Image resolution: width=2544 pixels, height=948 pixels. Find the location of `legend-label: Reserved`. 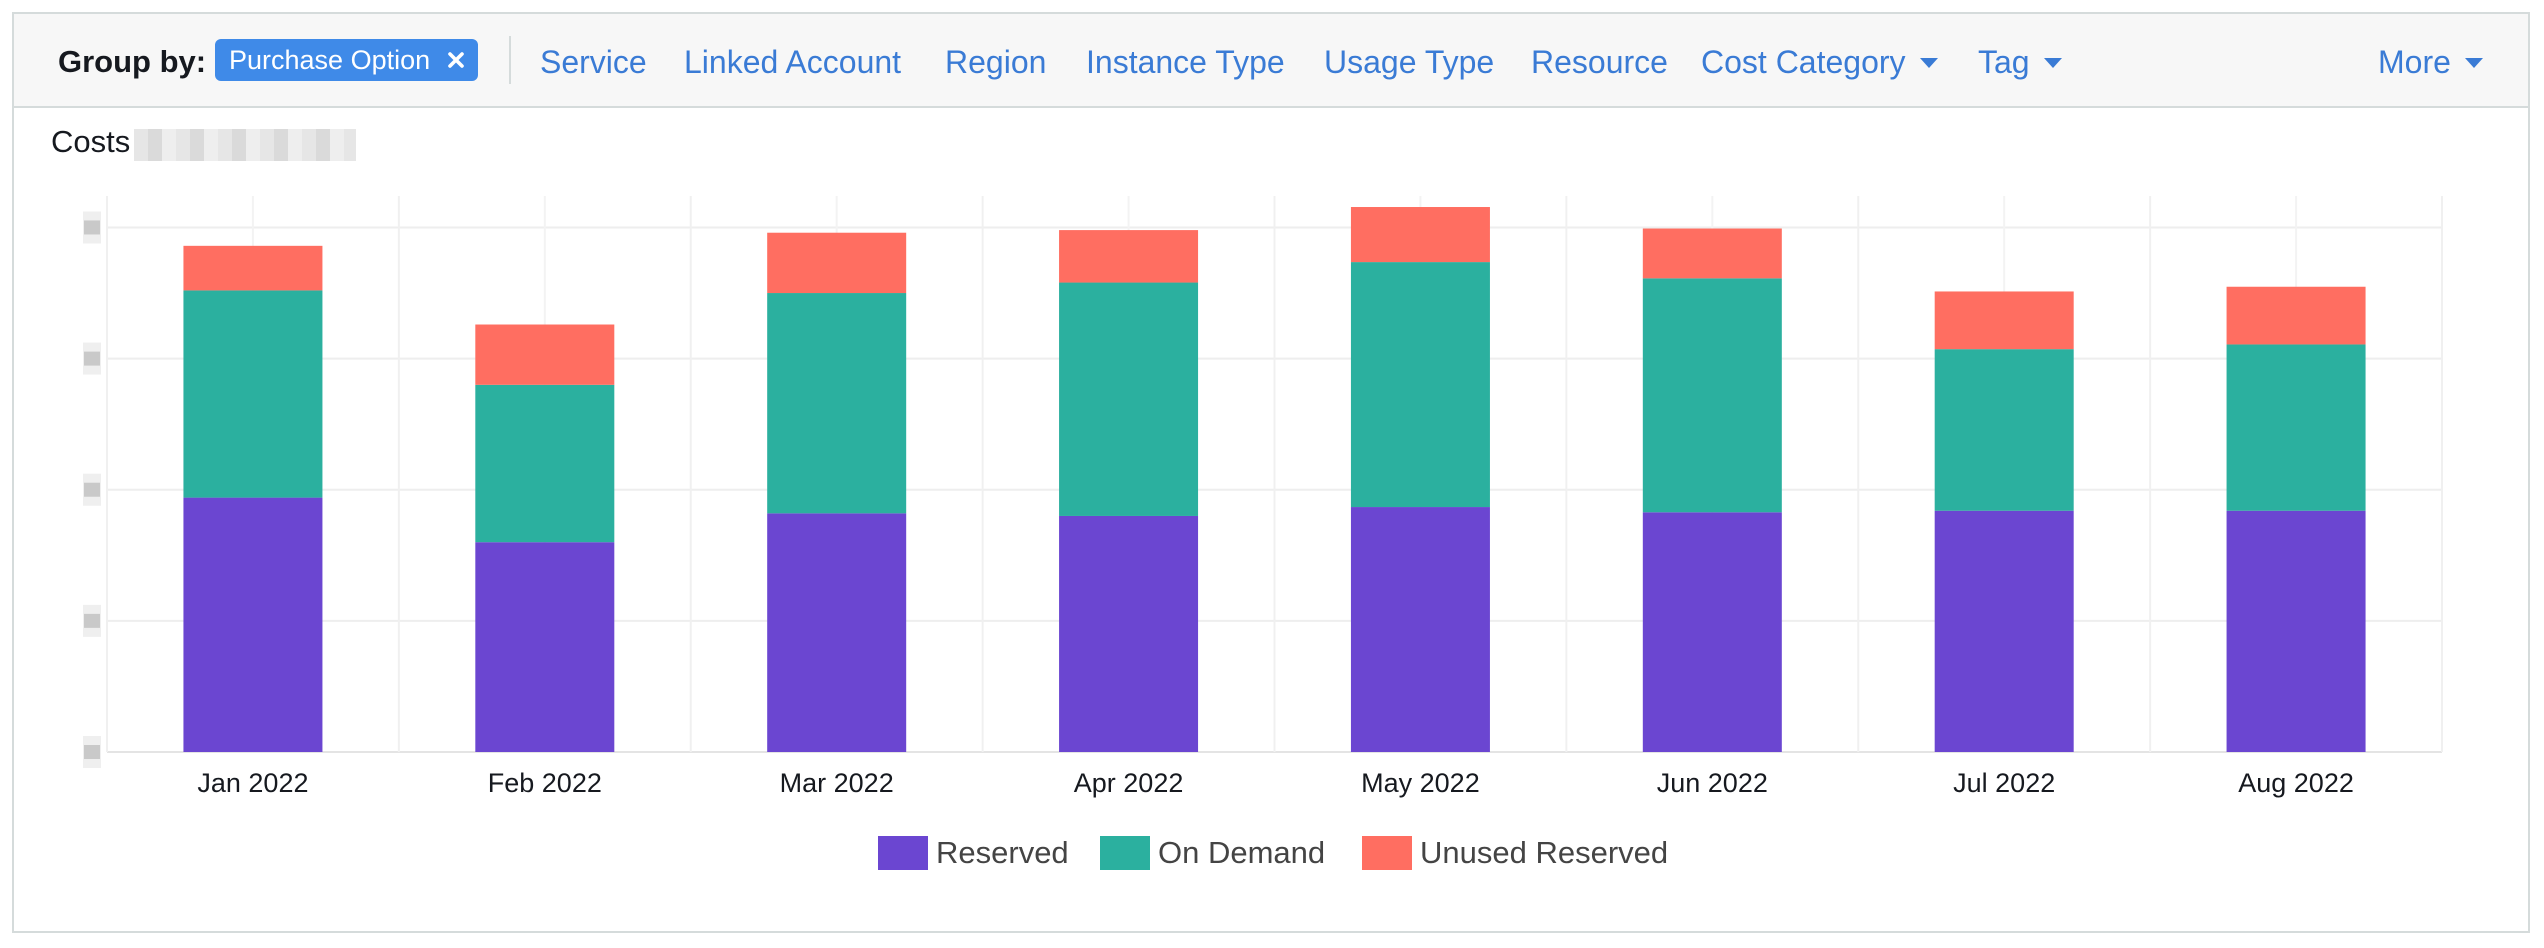

legend-label: Reserved is located at coordinates (1002, 853).